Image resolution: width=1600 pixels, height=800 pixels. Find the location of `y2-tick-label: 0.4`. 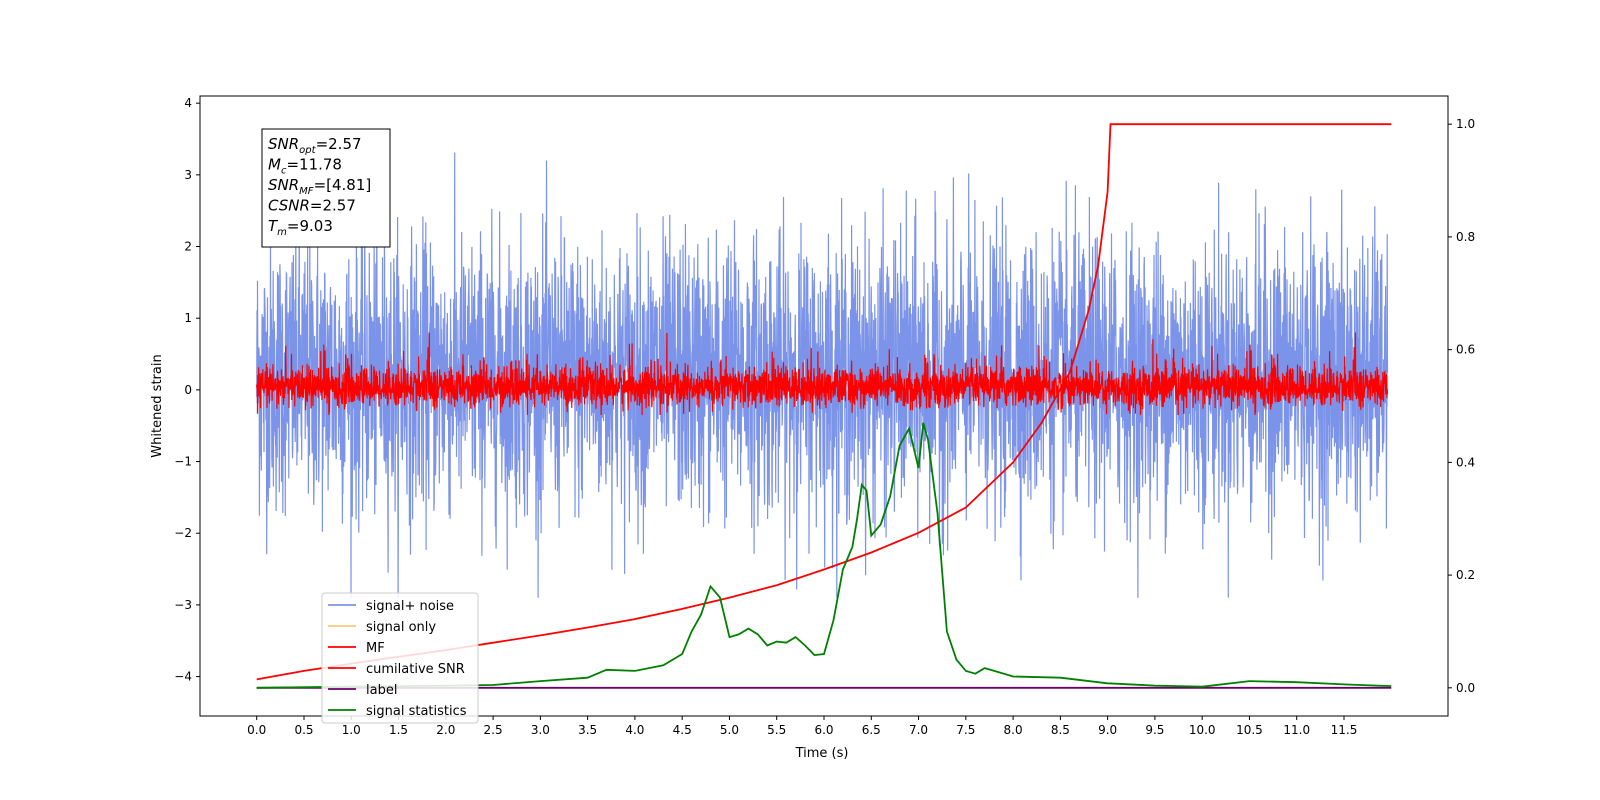

y2-tick-label: 0.4 is located at coordinates (1465, 462).